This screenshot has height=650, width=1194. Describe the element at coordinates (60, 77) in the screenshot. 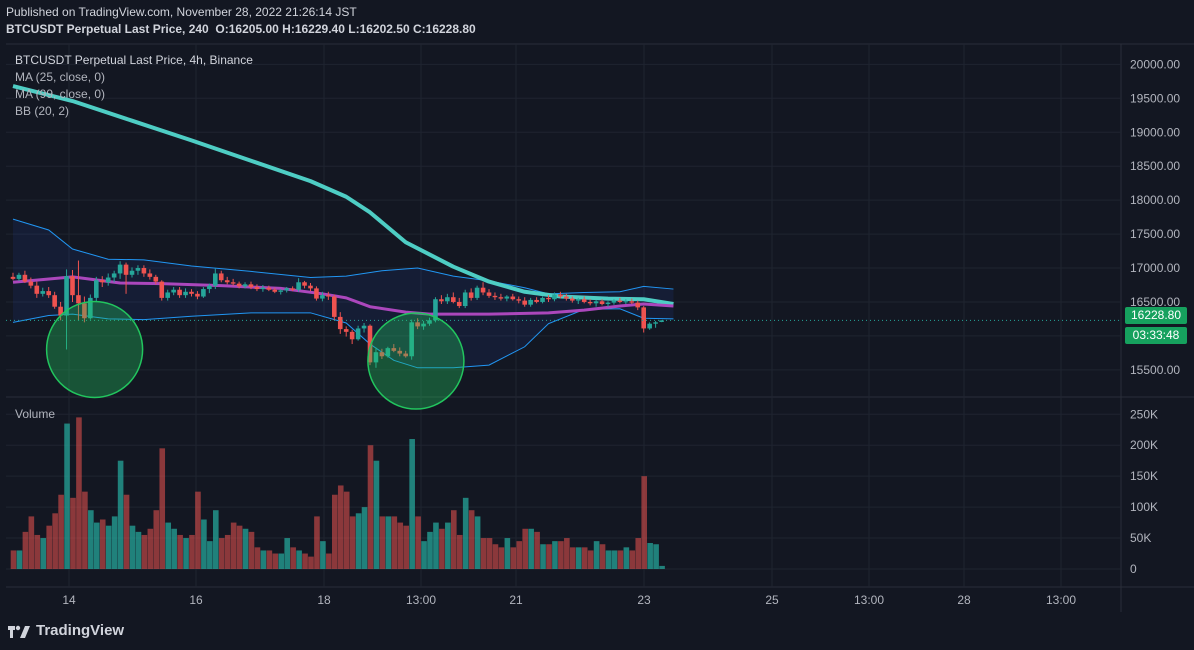

I see `ma25-legend: MA (25, close, 0)` at that location.